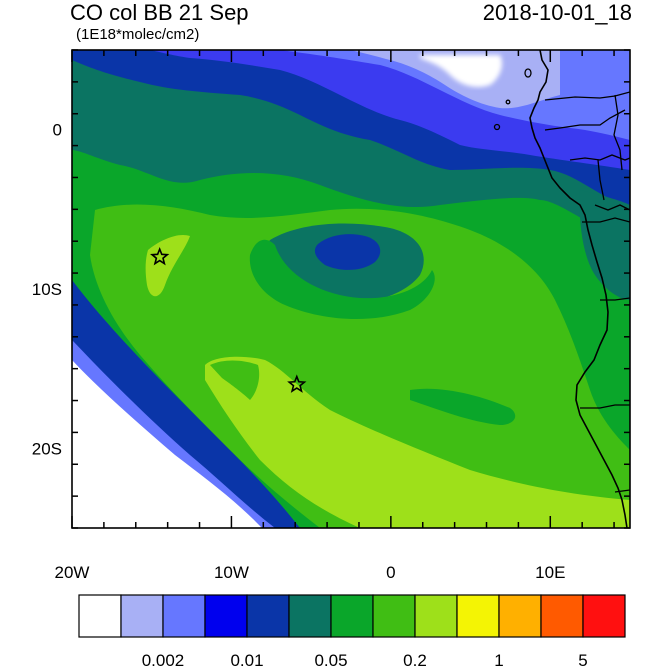 This screenshot has width=650, height=667. Describe the element at coordinates (498, 659) in the screenshot. I see `colorbar-label: 1` at that location.